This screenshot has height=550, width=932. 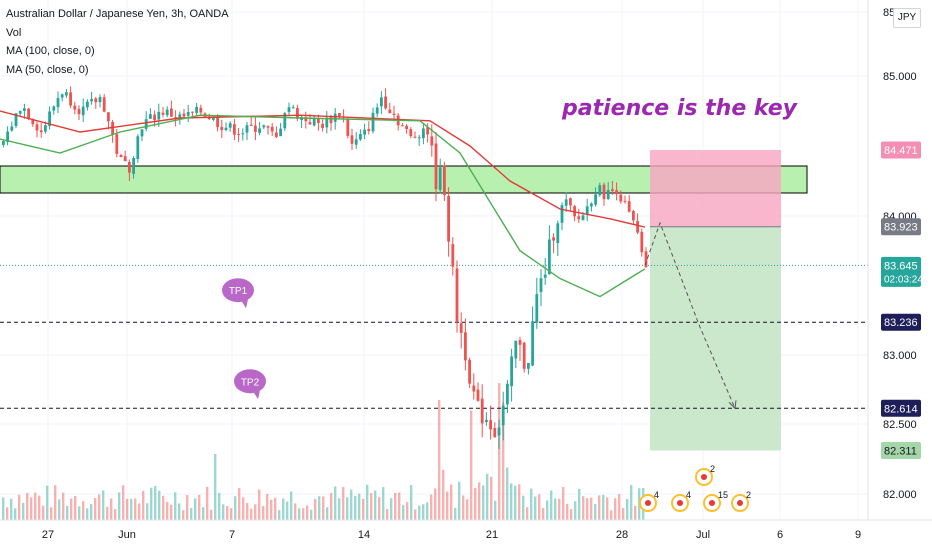 I want to click on projection-path, so click(x=690, y=315).